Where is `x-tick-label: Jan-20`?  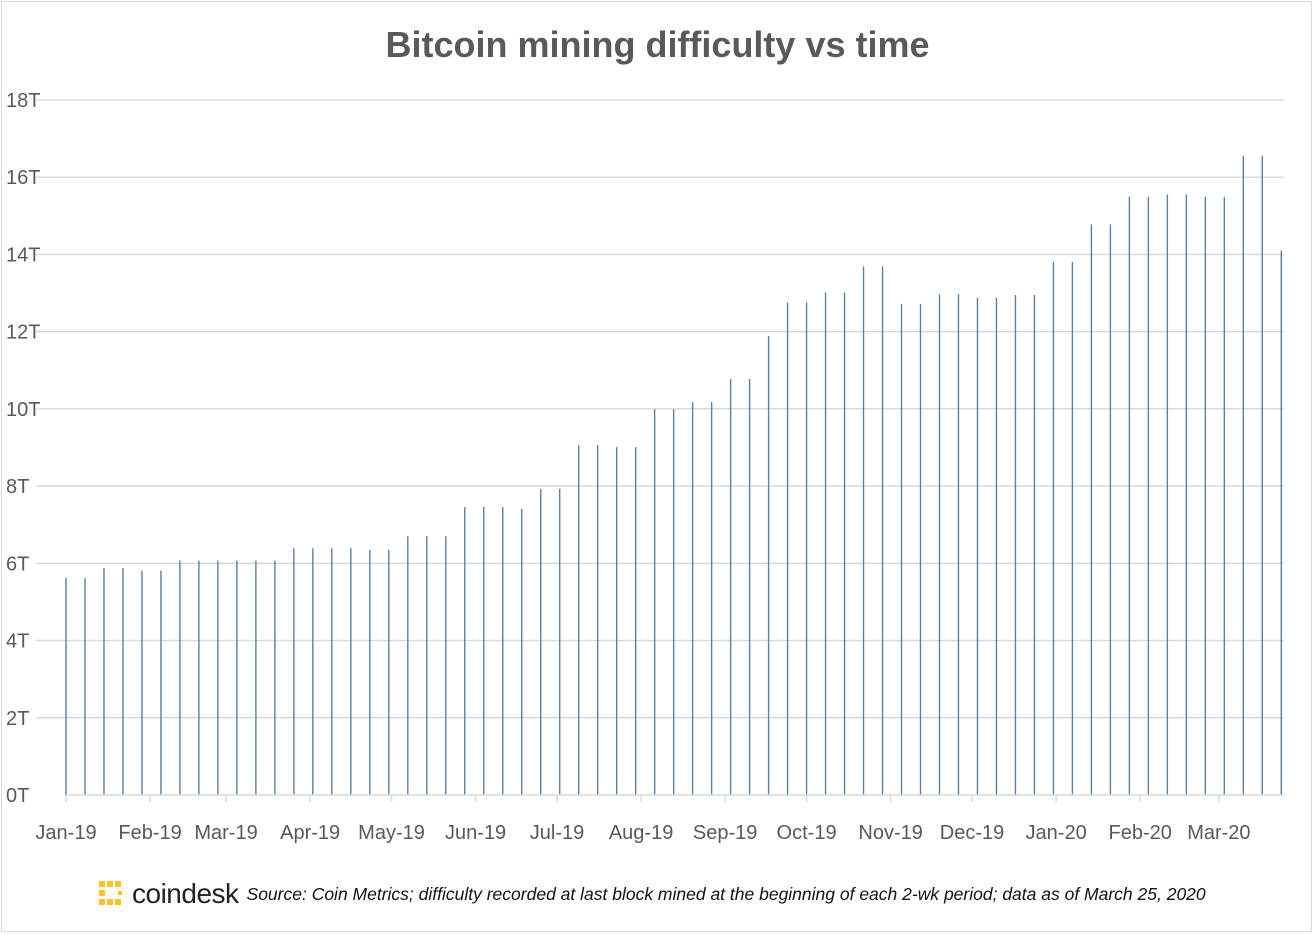 x-tick-label: Jan-20 is located at coordinates (1056, 833).